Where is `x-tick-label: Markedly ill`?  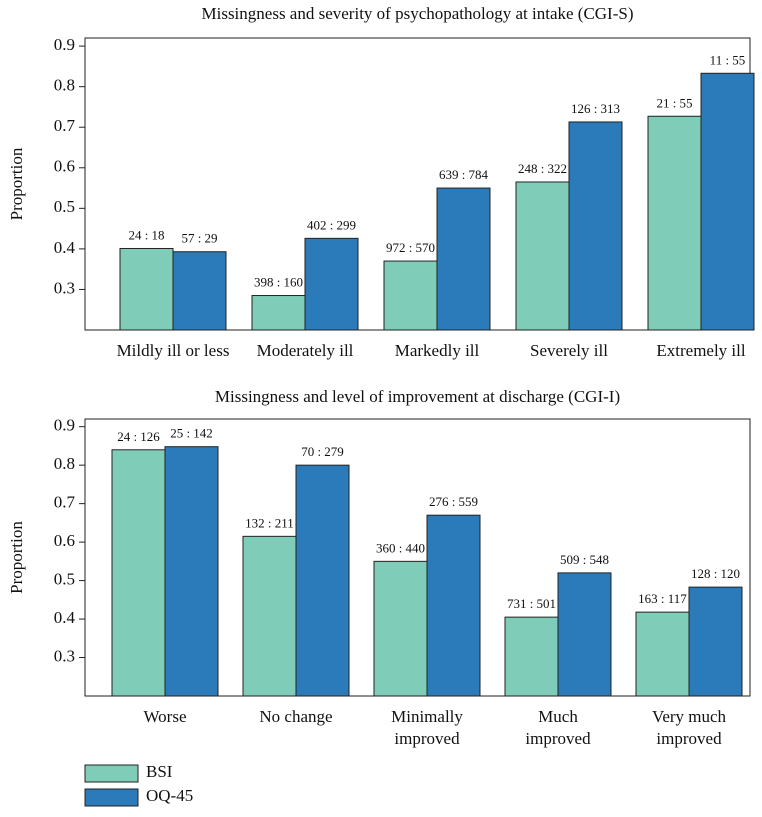 x-tick-label: Markedly ill is located at coordinates (437, 350).